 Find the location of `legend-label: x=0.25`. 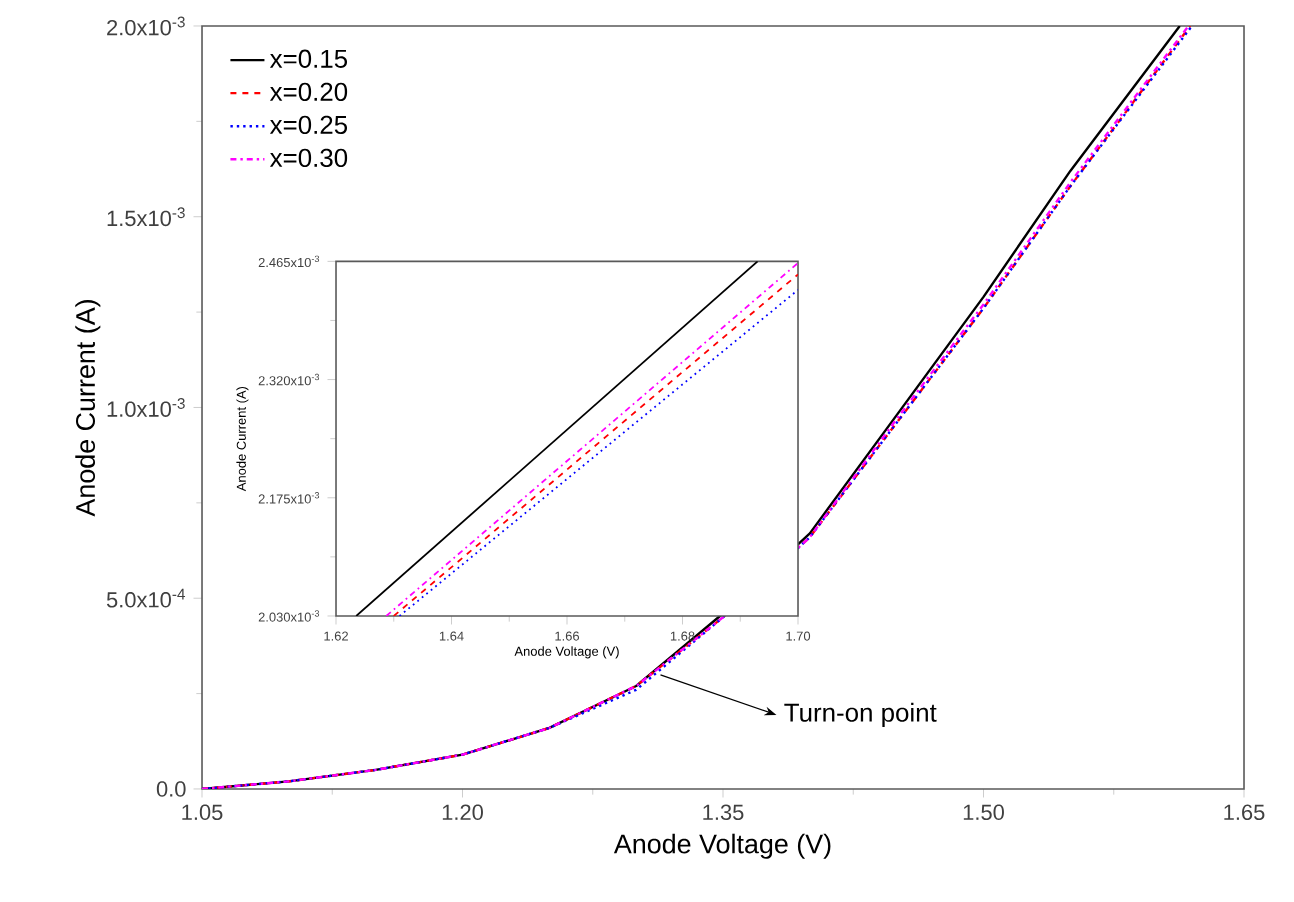

legend-label: x=0.25 is located at coordinates (308, 124).